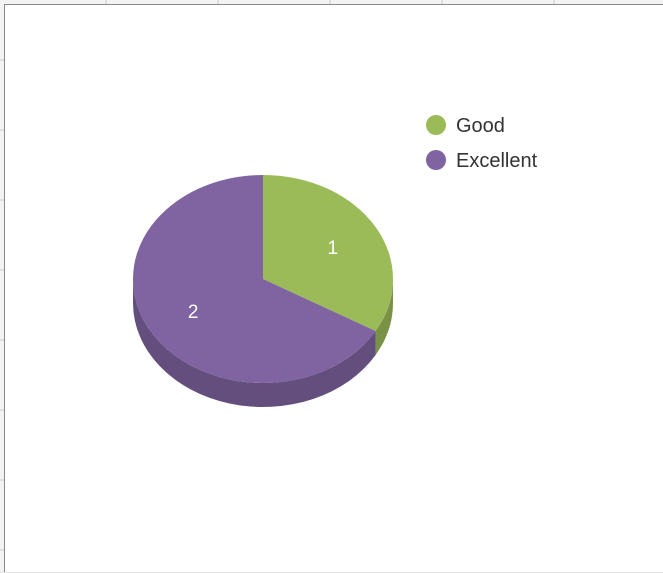 This screenshot has width=663, height=573. Describe the element at coordinates (436, 125) in the screenshot. I see `legend-marker-good` at that location.